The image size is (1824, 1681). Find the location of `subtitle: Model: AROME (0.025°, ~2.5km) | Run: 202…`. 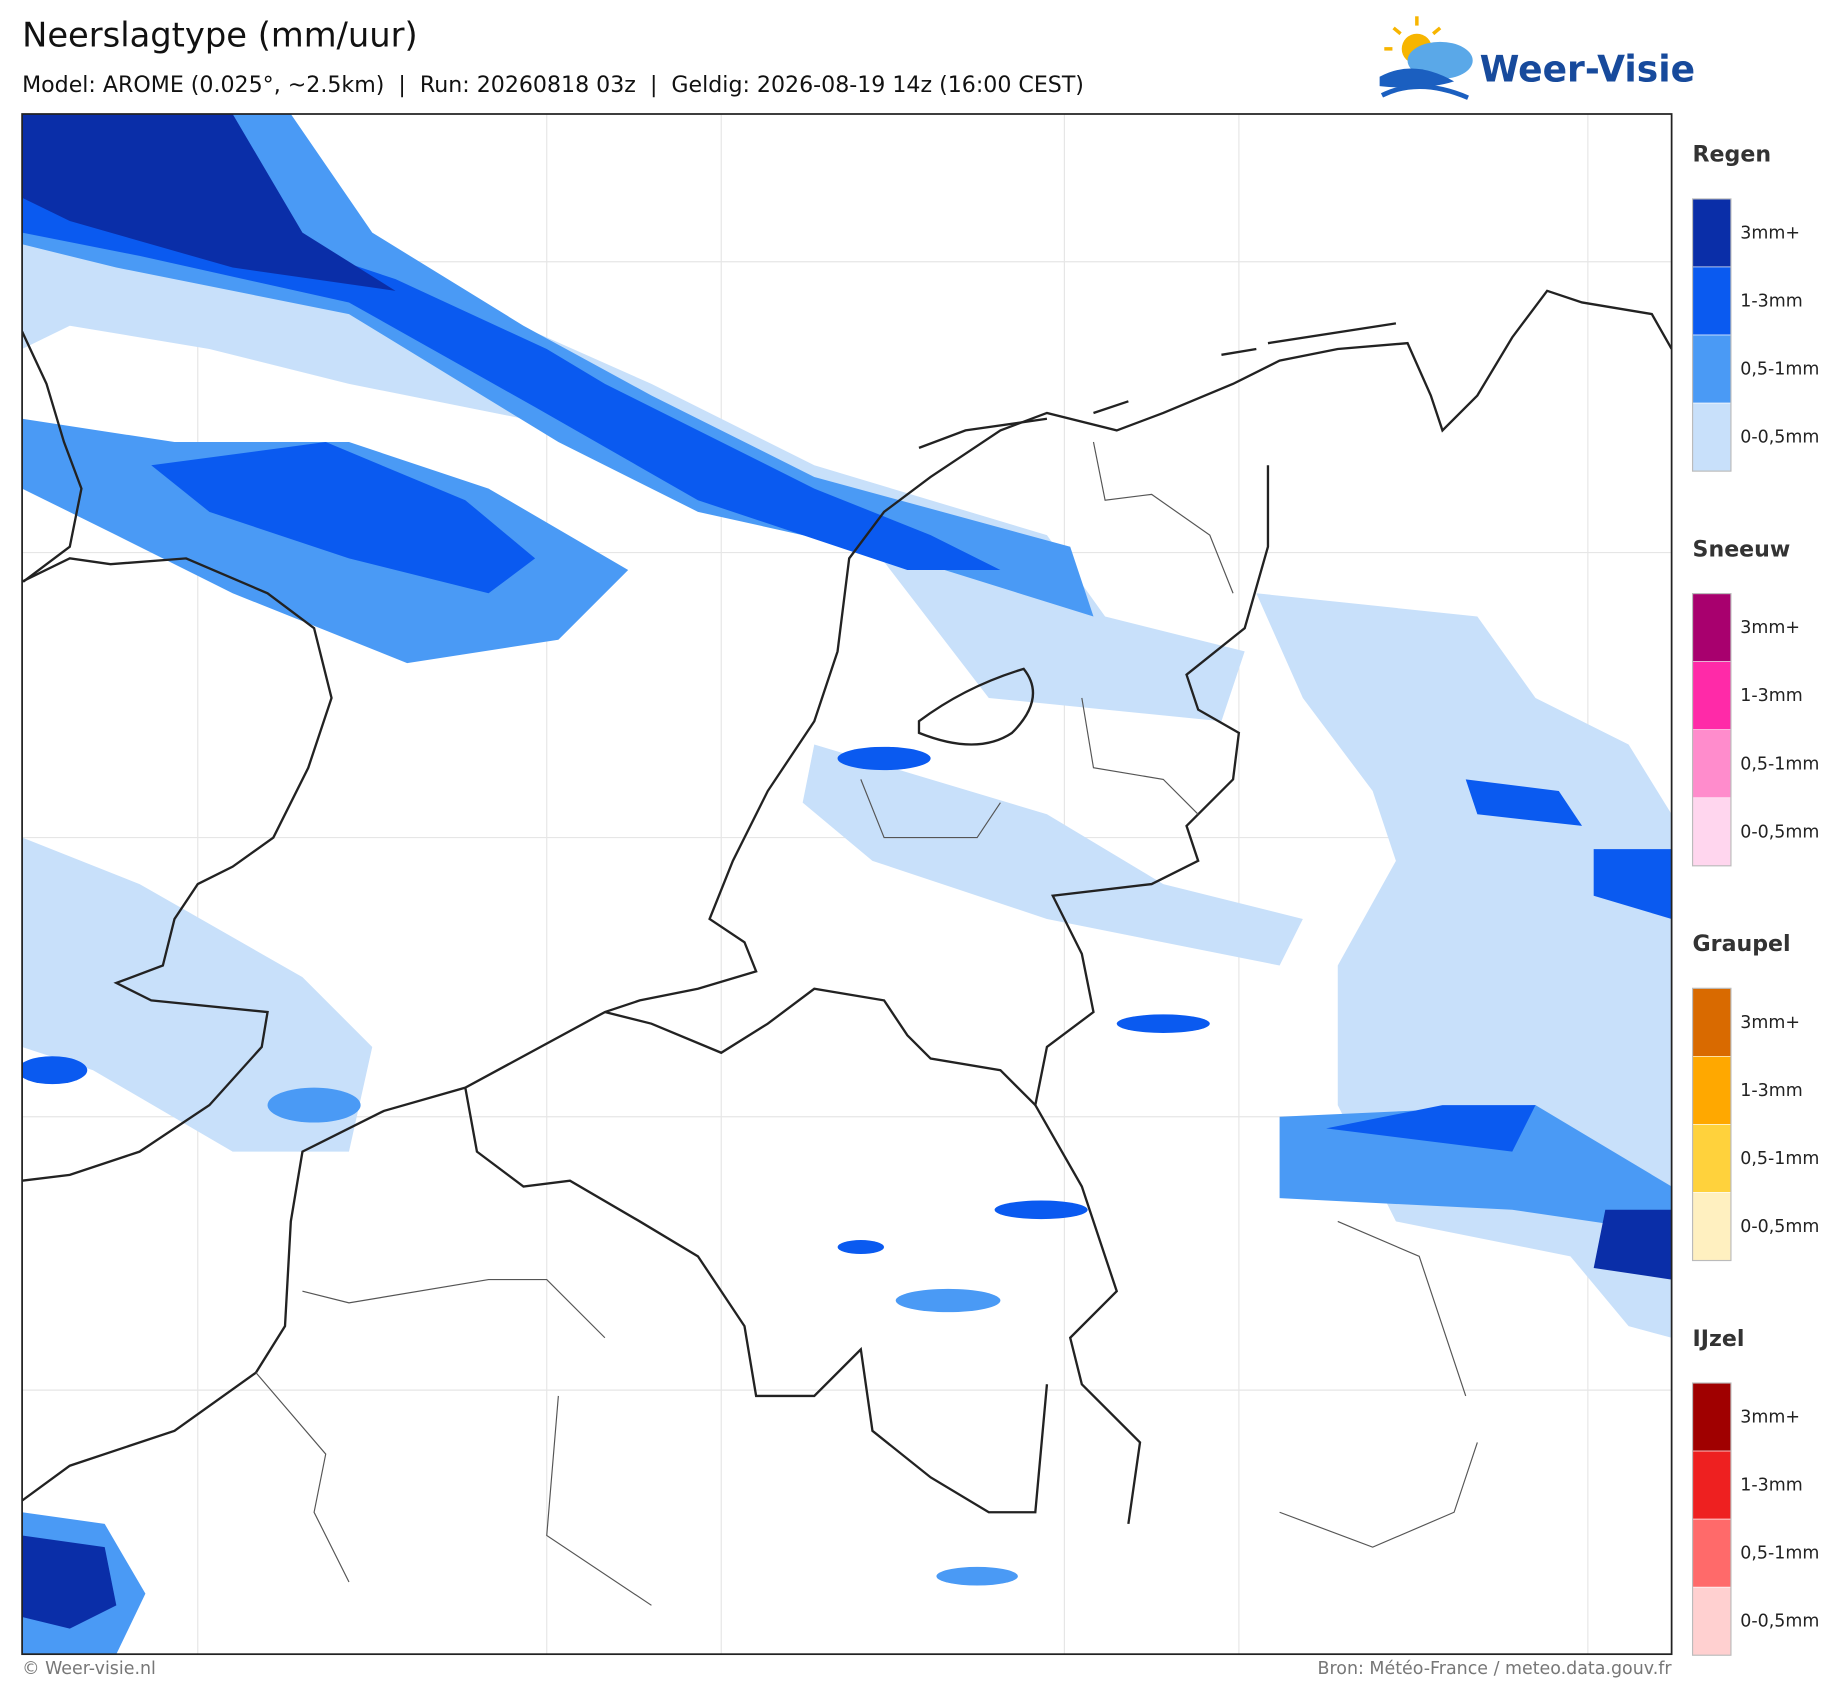

subtitle: Model: AROME (0.025°, ~2.5km) | Run: 202… is located at coordinates (553, 85).